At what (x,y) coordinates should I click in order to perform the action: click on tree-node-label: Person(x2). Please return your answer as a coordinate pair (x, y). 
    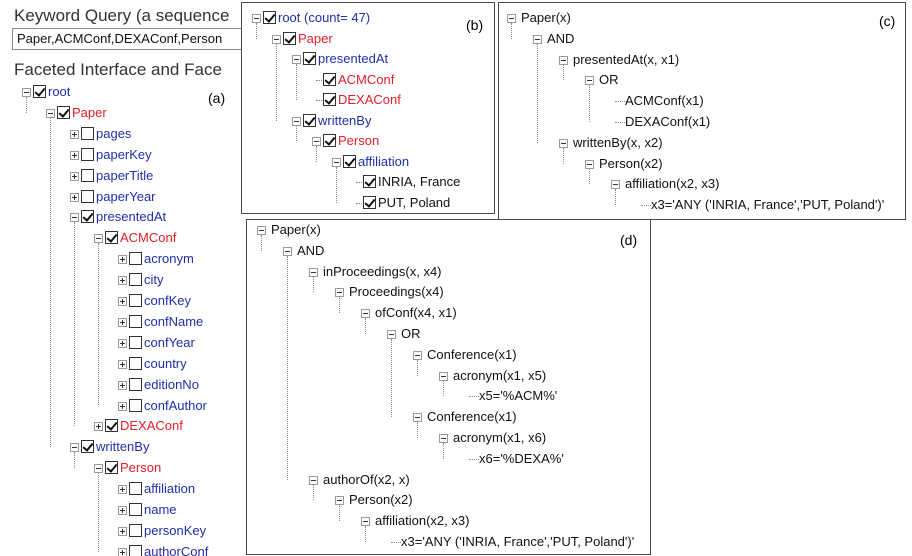
    Looking at the image, I should click on (631, 163).